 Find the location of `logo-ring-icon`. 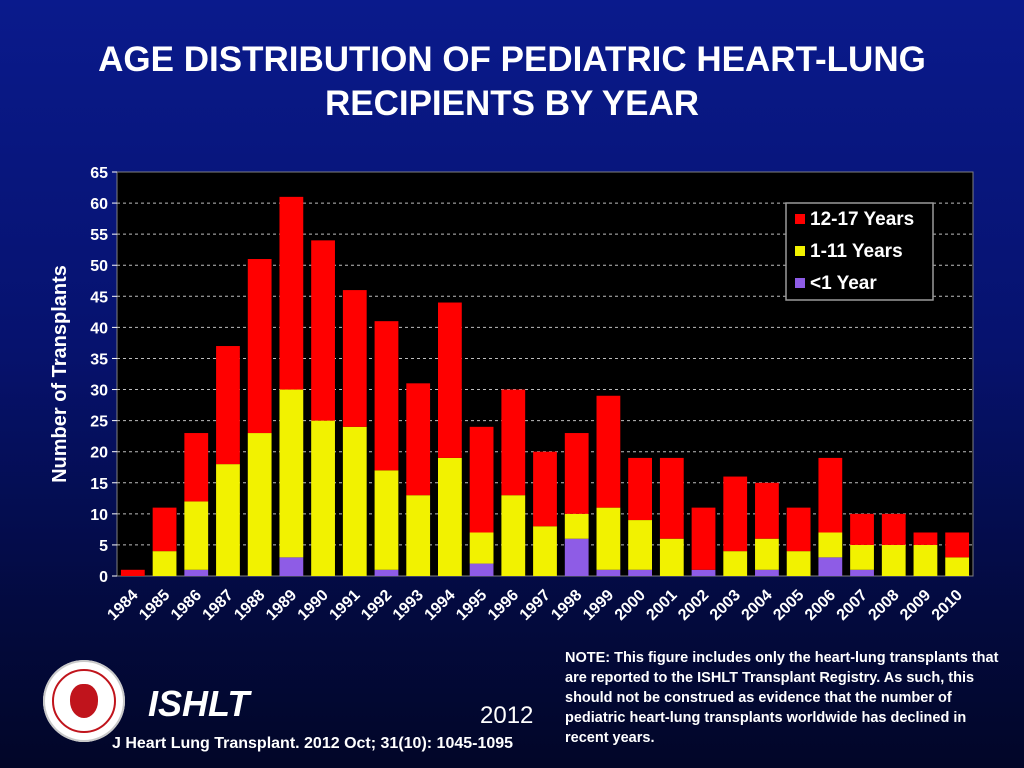

logo-ring-icon is located at coordinates (84, 701).